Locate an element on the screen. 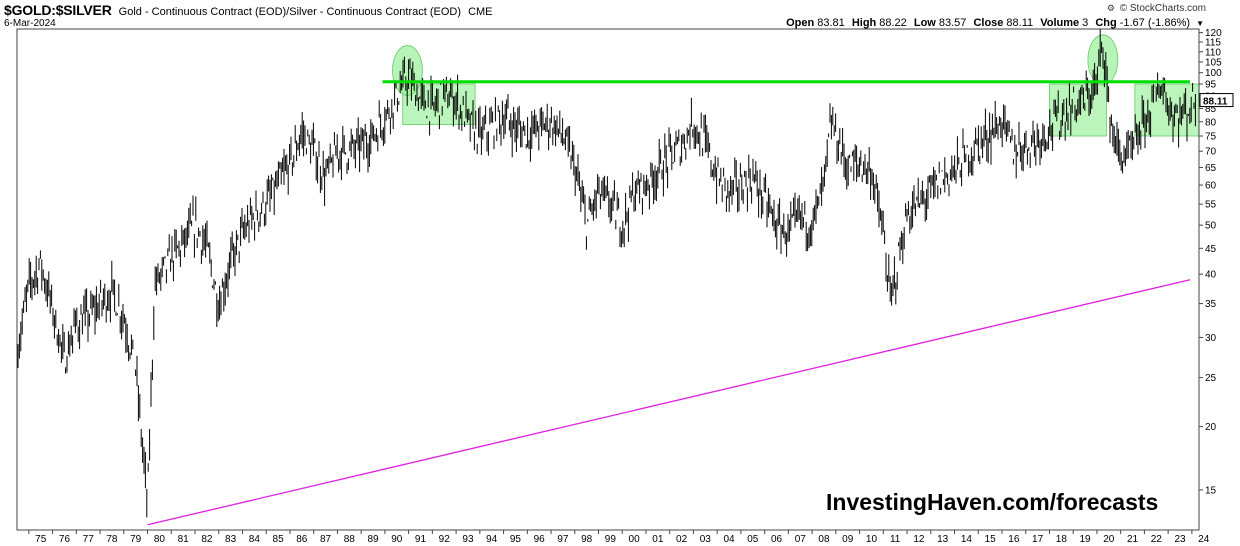 The image size is (1240, 546). chg-value: -1.67 (-1.86%) is located at coordinates (1155, 23).